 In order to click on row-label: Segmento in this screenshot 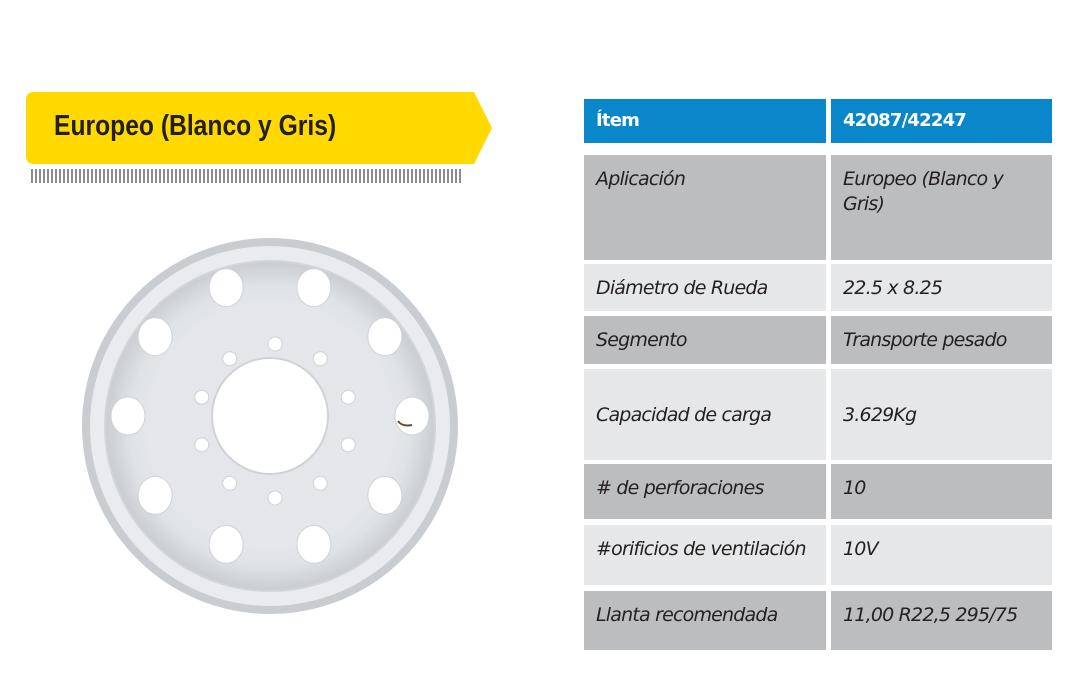, I will do `click(705, 340)`.